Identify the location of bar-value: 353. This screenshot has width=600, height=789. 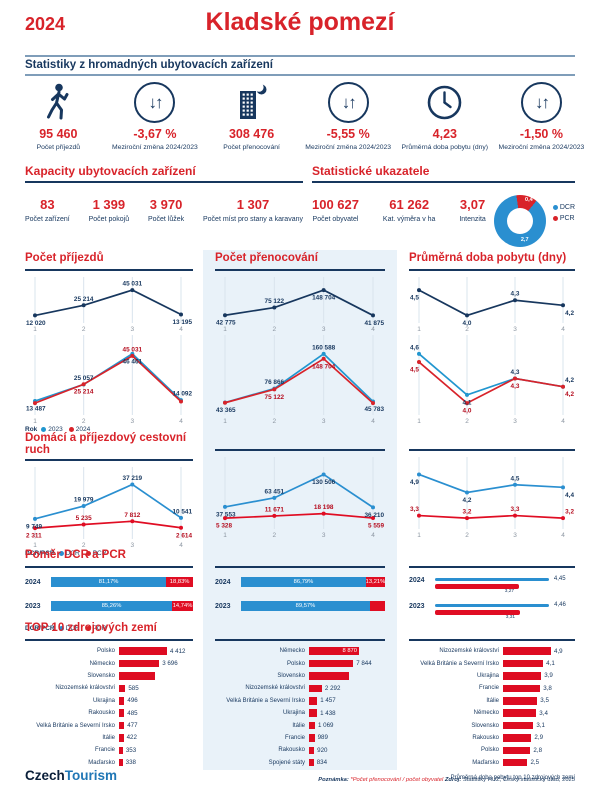
(131, 750).